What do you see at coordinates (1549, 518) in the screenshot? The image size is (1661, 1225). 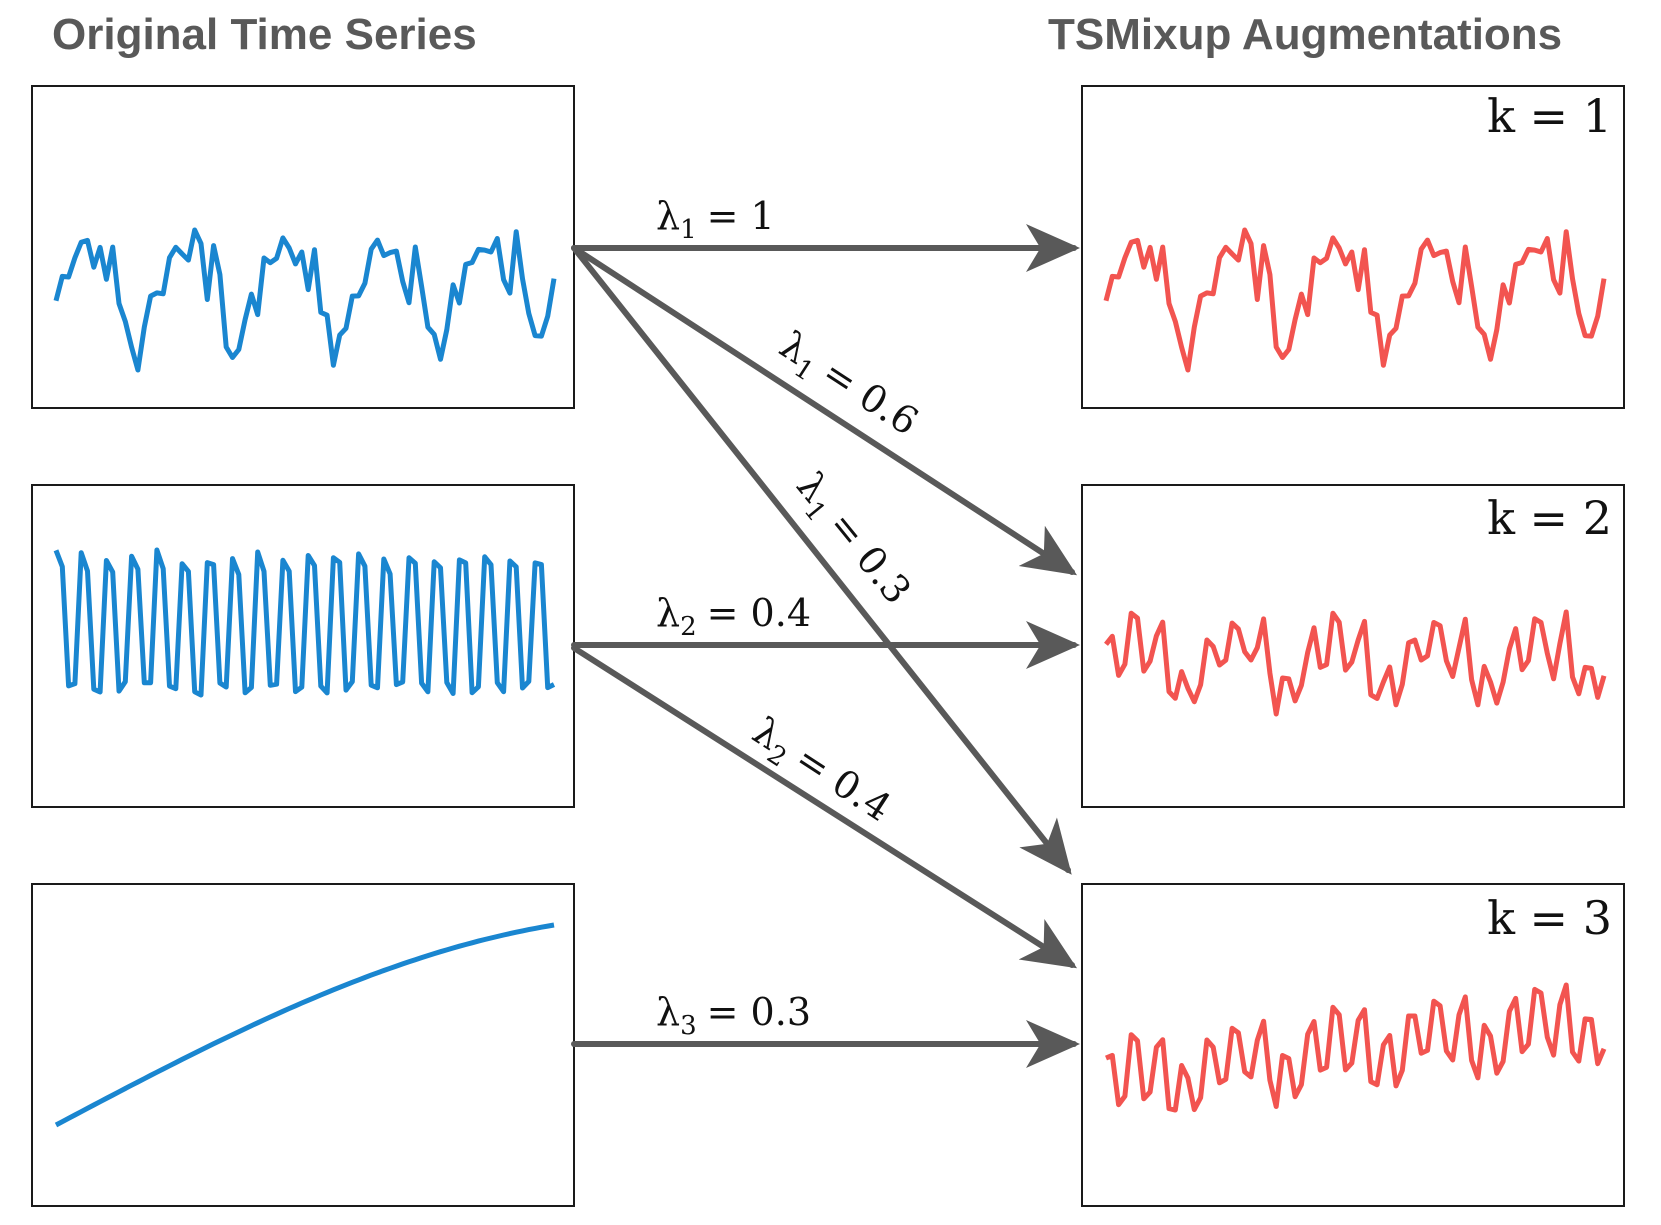 I see `k-label-2: k = 2` at bounding box center [1549, 518].